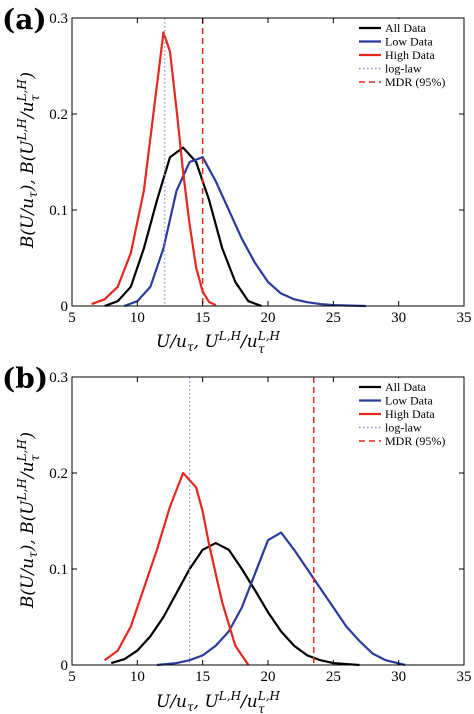  What do you see at coordinates (58, 115) in the screenshot?
I see `panel-a-ytick-label: 0.2` at bounding box center [58, 115].